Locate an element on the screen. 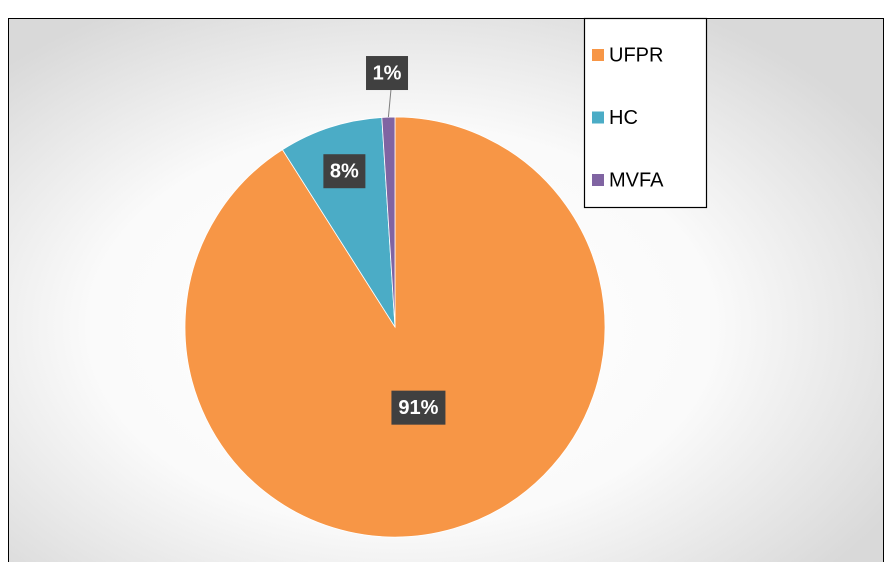 This screenshot has height=562, width=889. legend-label: MVFA is located at coordinates (636, 180).